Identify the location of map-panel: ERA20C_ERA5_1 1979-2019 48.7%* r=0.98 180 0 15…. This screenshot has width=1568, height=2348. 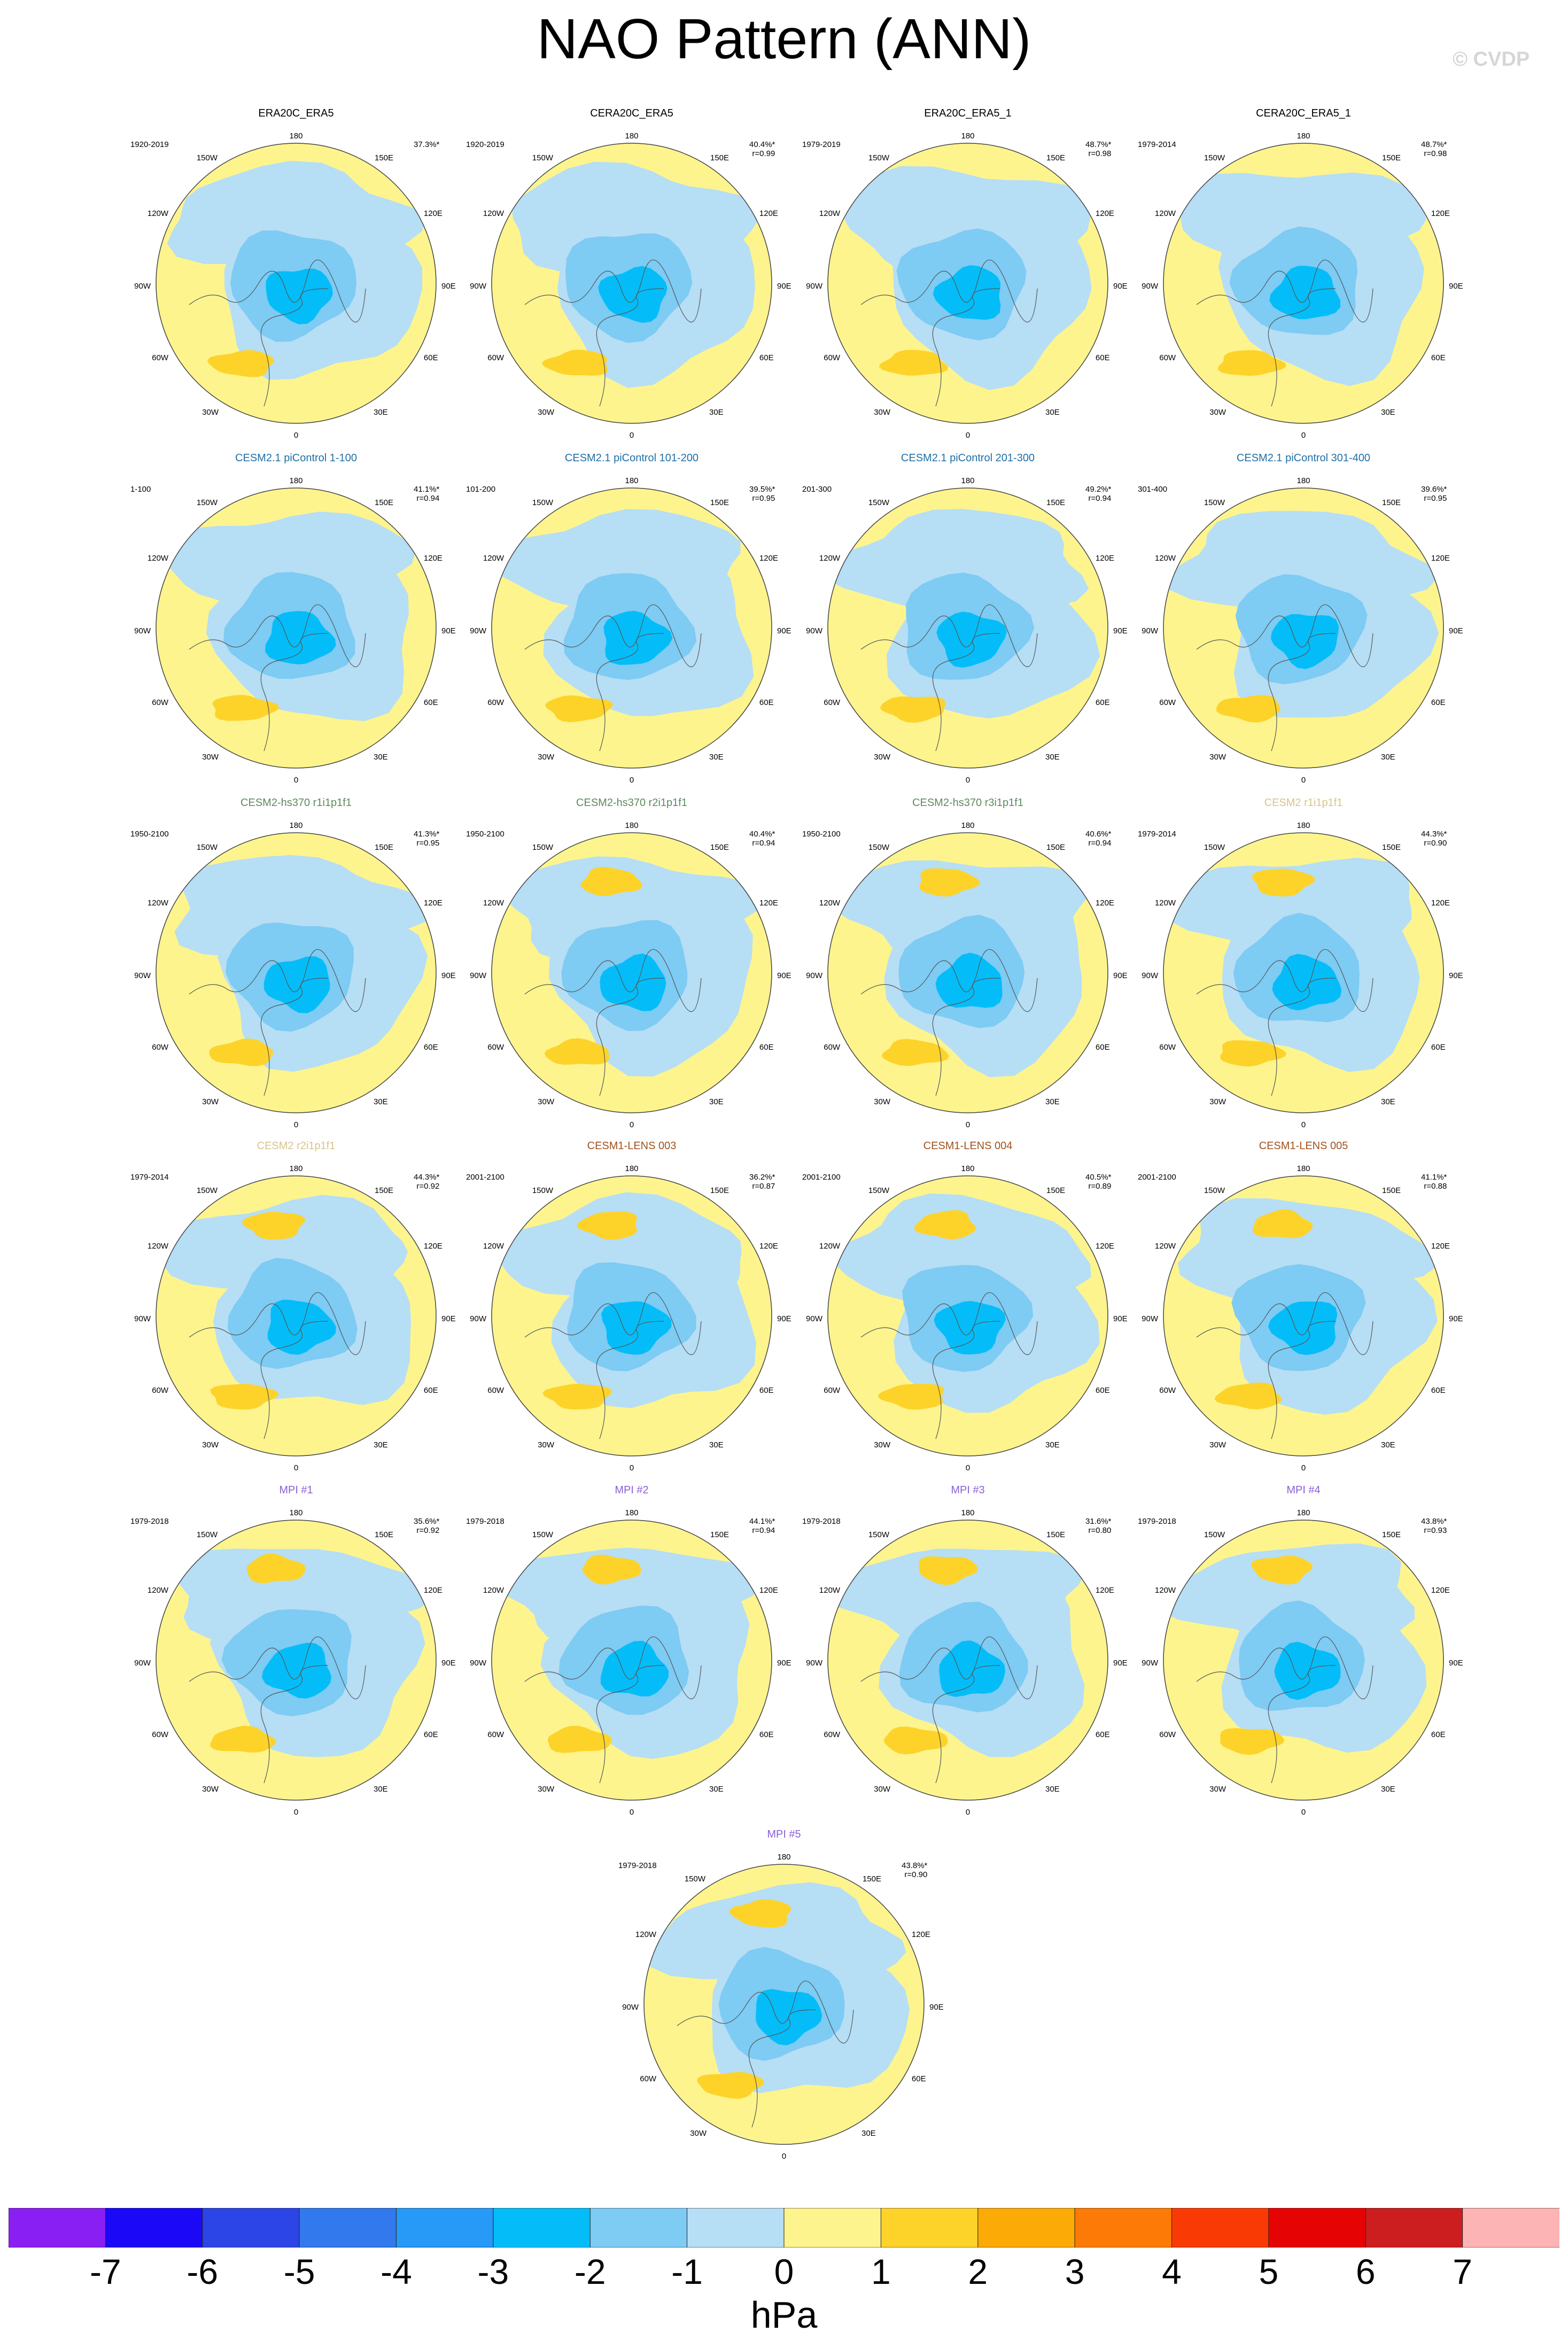
(968, 283).